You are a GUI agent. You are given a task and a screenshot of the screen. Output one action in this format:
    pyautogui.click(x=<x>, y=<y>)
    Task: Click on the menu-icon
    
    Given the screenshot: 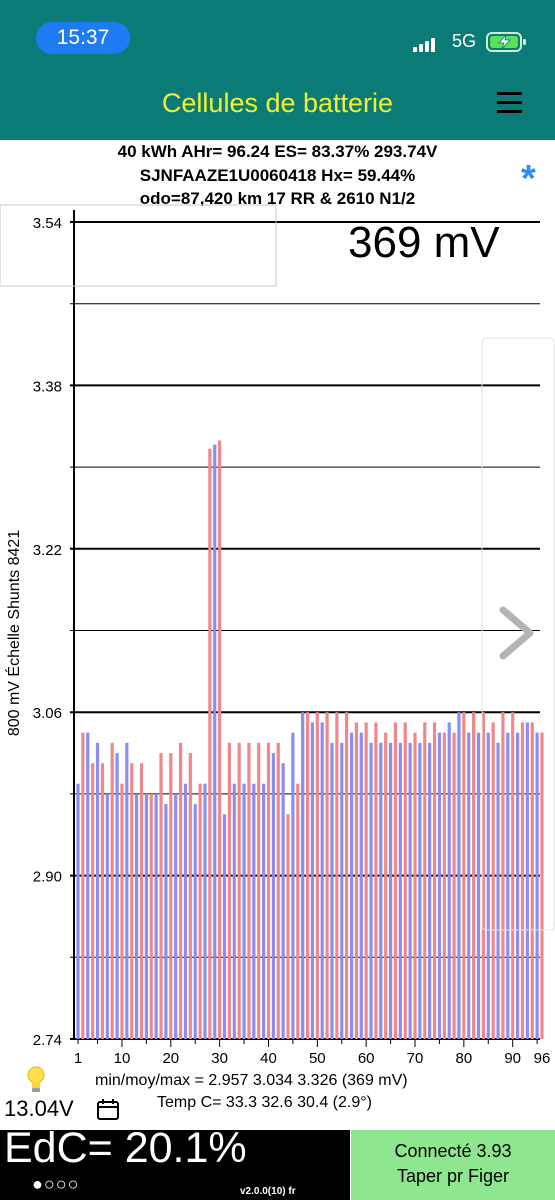 What is the action you would take?
    pyautogui.click(x=509, y=102)
    